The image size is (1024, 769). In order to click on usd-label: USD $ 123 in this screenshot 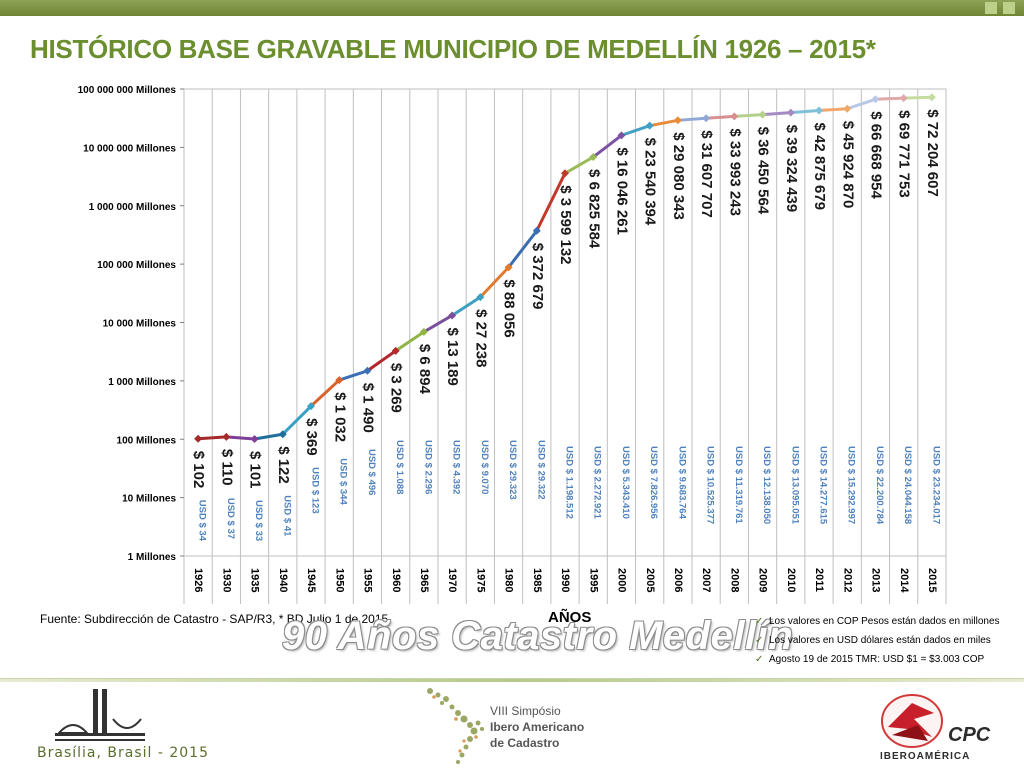, I will do `click(314, 490)`.